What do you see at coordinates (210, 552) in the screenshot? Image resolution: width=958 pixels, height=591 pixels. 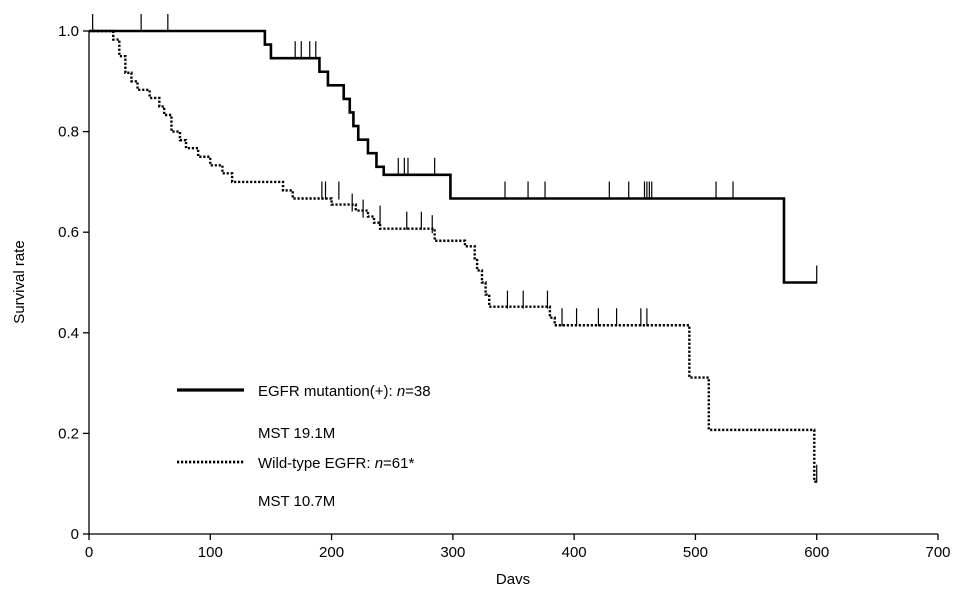 I see `x-tick-label: 100` at bounding box center [210, 552].